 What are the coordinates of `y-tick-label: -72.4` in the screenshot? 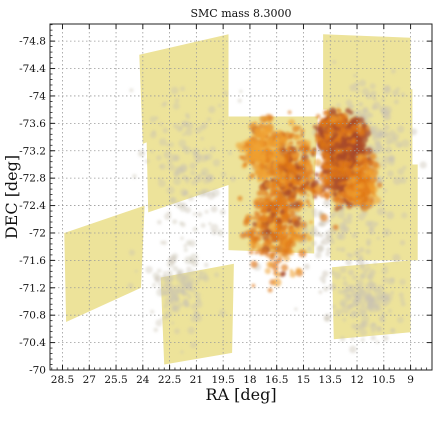 It's located at (32, 206).